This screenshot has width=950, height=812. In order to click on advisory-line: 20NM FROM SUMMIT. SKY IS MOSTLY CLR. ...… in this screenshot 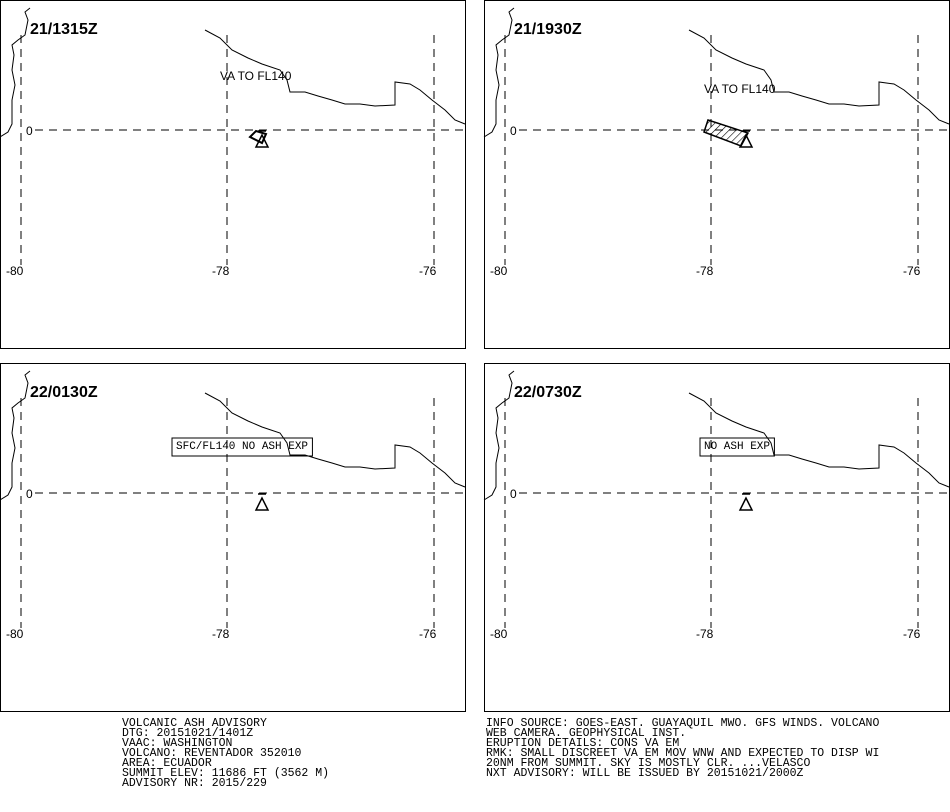, I will do `click(648, 763)`.